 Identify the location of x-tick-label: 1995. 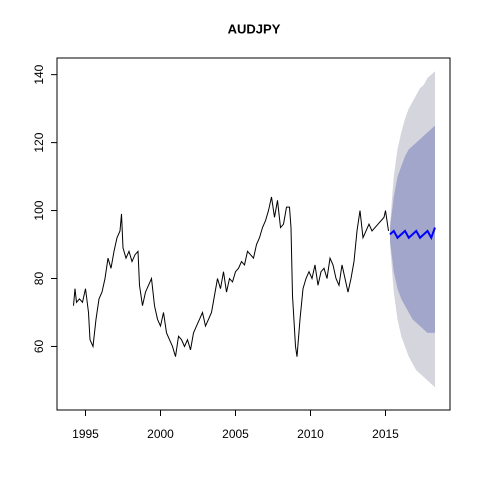
(85, 434).